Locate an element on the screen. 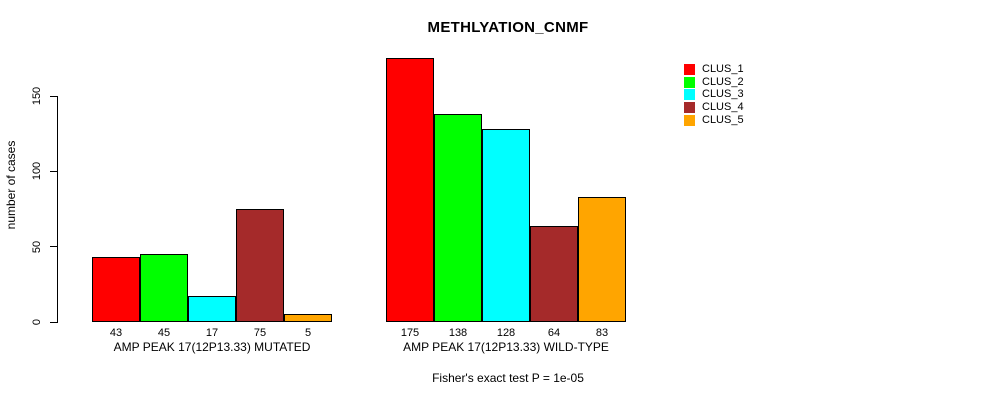 This screenshot has width=990, height=400. bar-value-label: 45 is located at coordinates (164, 333).